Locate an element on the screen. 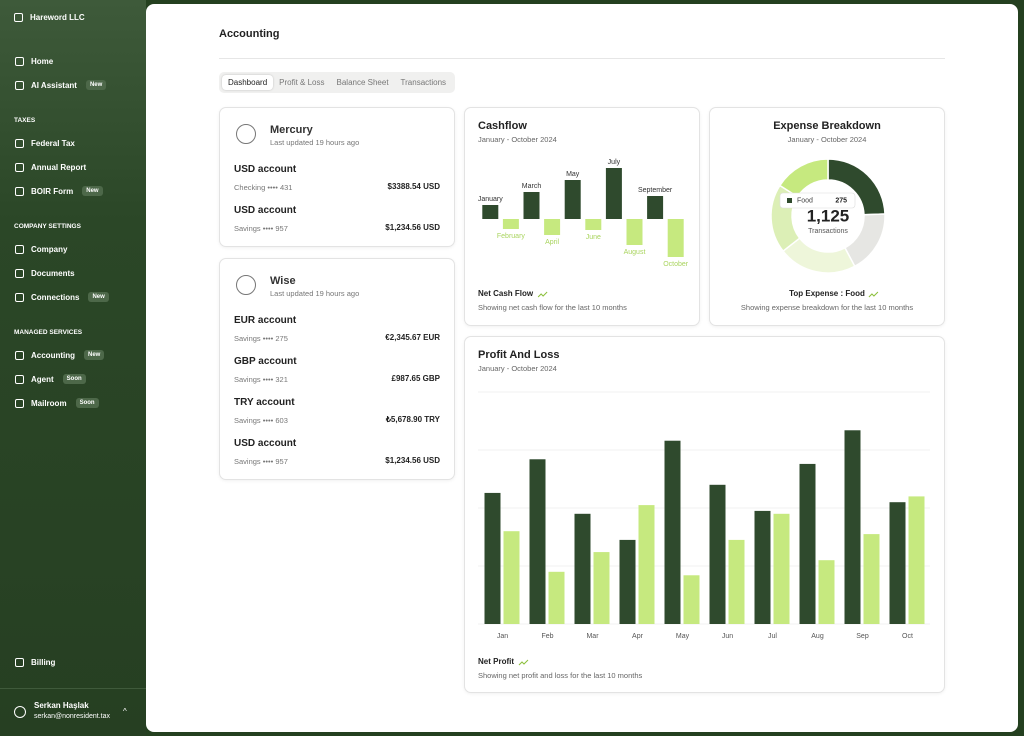 Image resolution: width=1024 pixels, height=736 pixels. nav-label: Home is located at coordinates (42, 61).